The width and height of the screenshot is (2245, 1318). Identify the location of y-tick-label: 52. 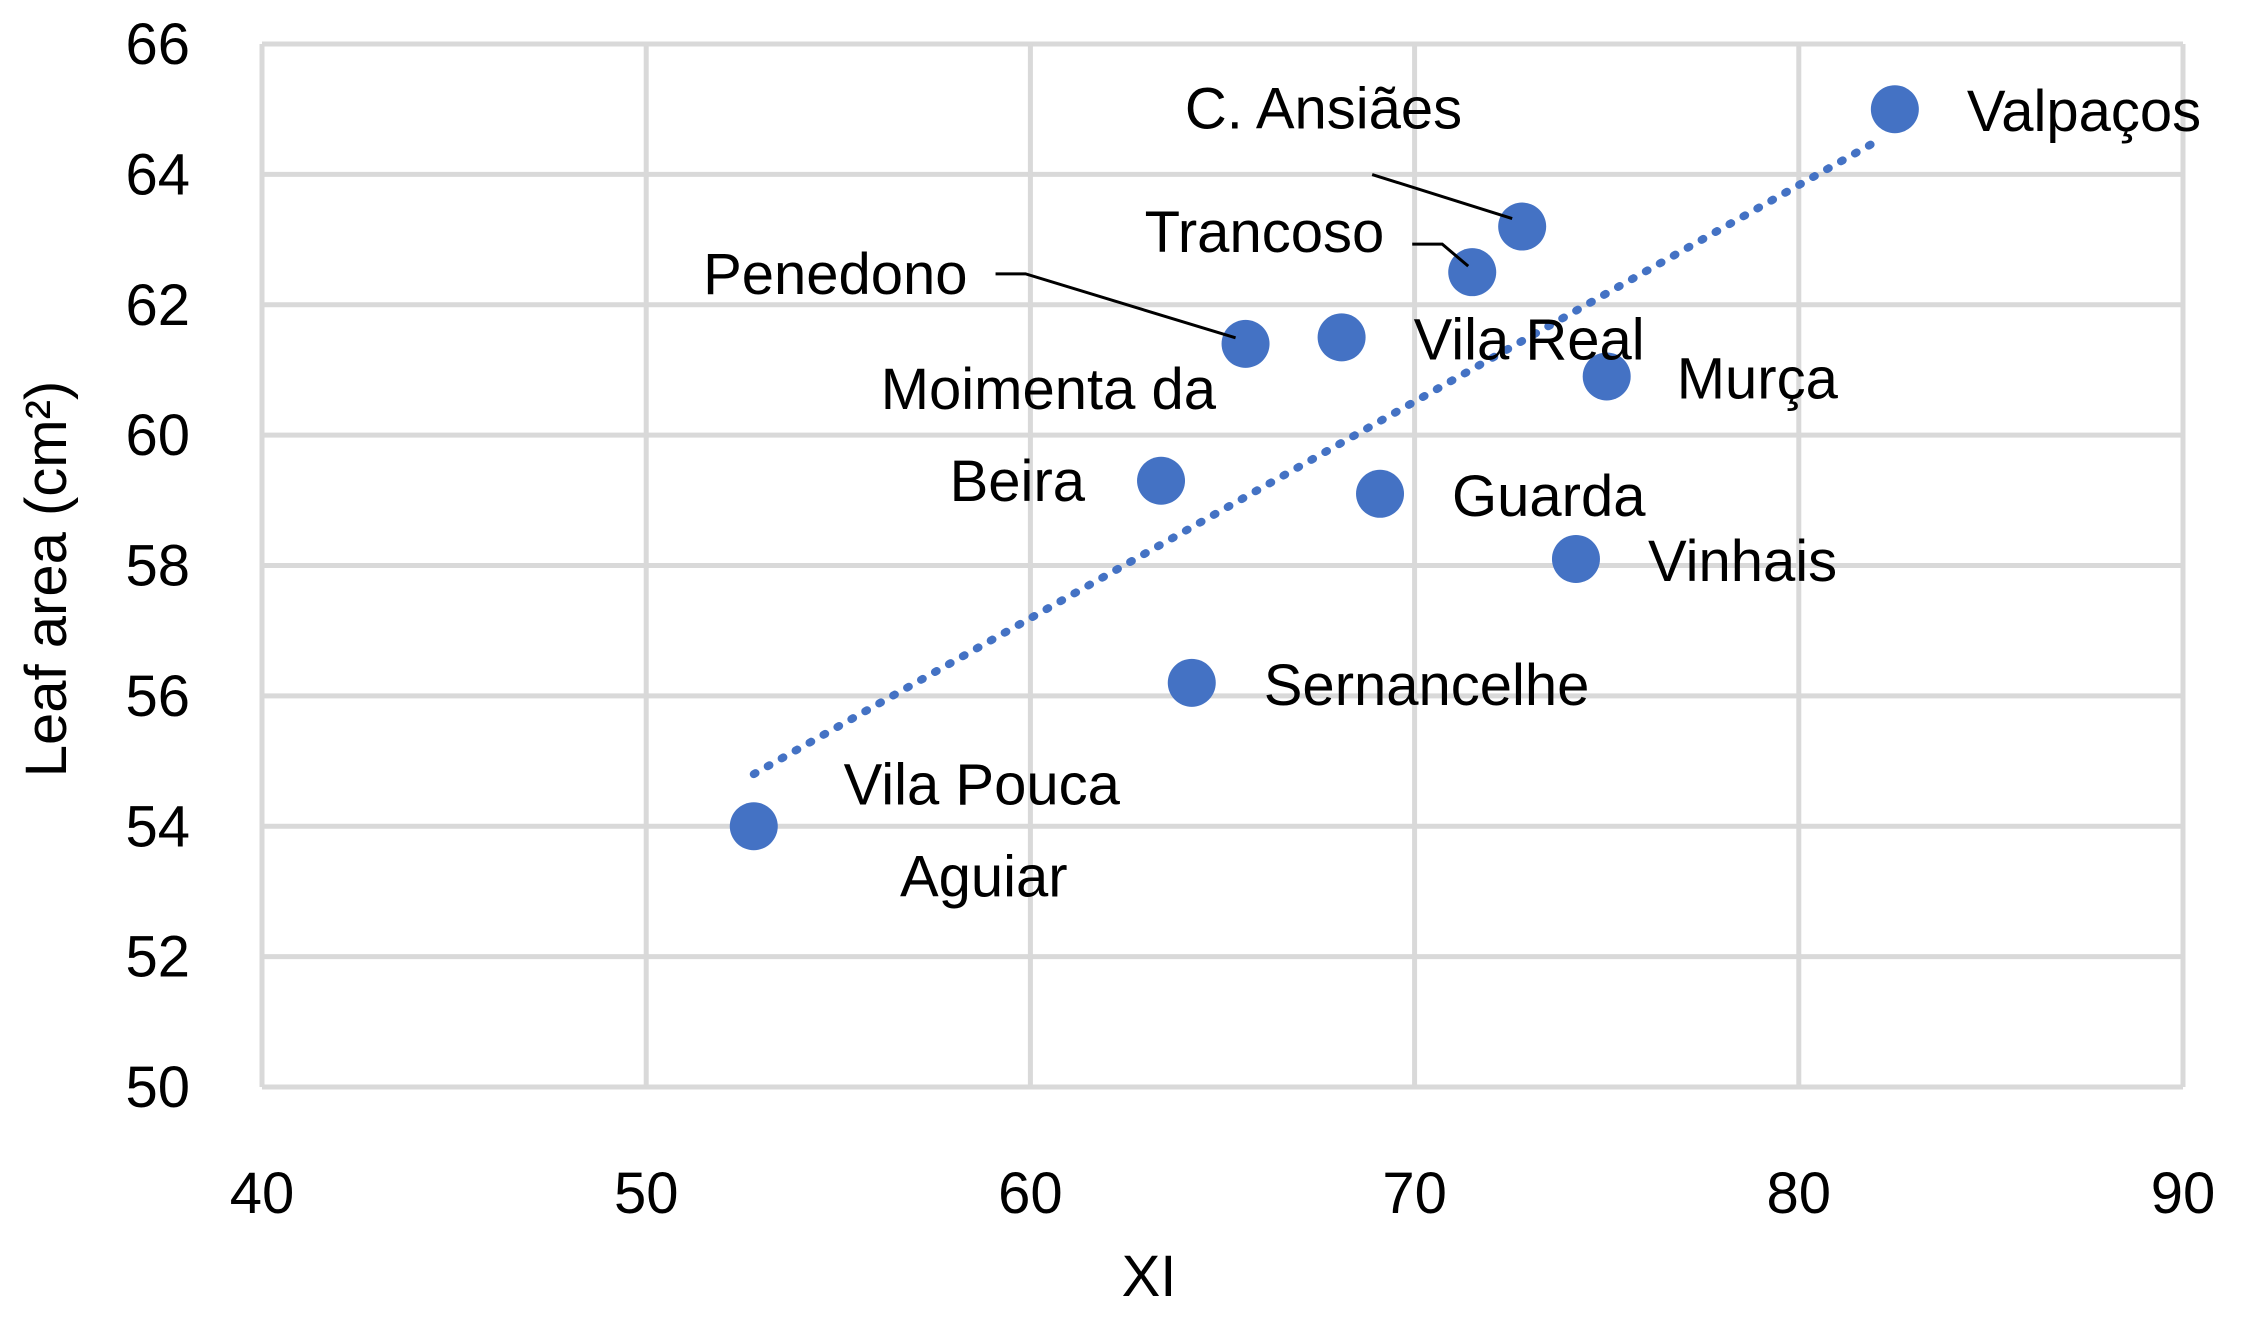
(157, 957).